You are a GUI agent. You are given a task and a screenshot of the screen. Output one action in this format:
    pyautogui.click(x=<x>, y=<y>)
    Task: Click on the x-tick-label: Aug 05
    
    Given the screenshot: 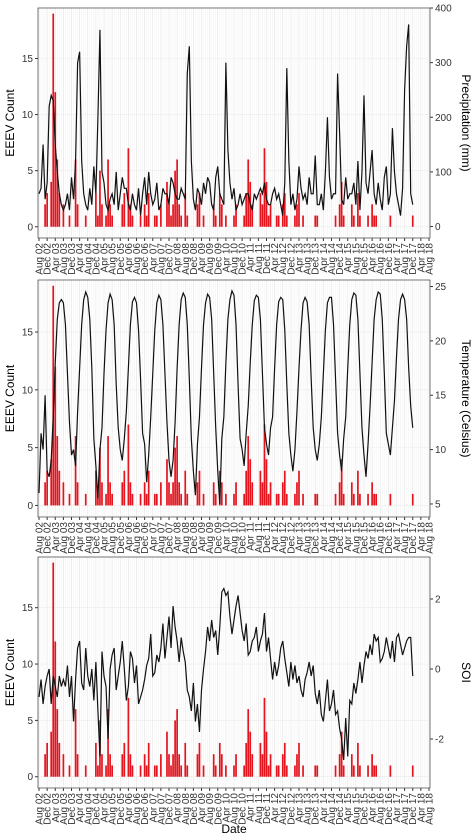 What is the action you would take?
    pyautogui.click(x=113, y=538)
    